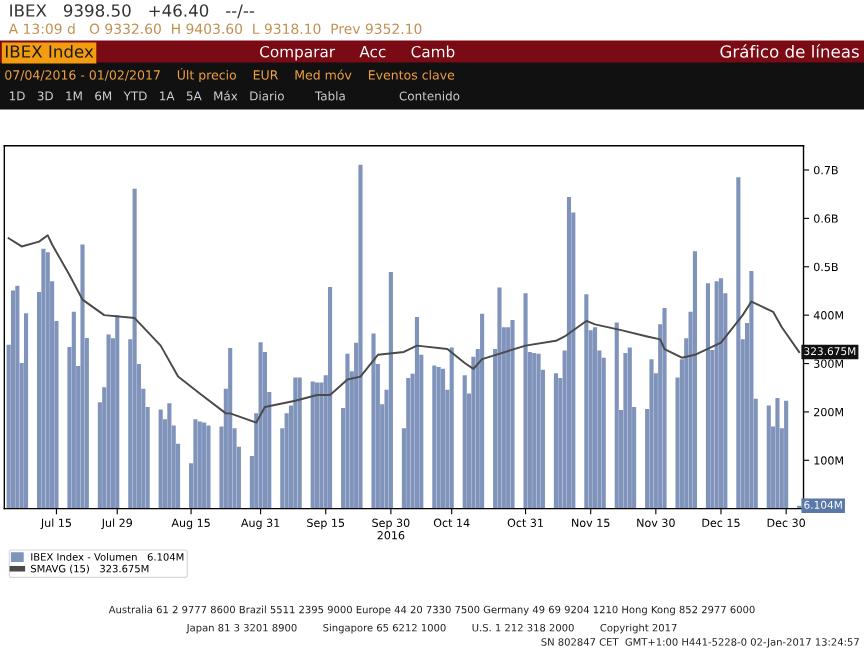 The height and width of the screenshot is (648, 864). I want to click on text: IBEX 9398.50 +46.40 --/--, so click(132, 11).